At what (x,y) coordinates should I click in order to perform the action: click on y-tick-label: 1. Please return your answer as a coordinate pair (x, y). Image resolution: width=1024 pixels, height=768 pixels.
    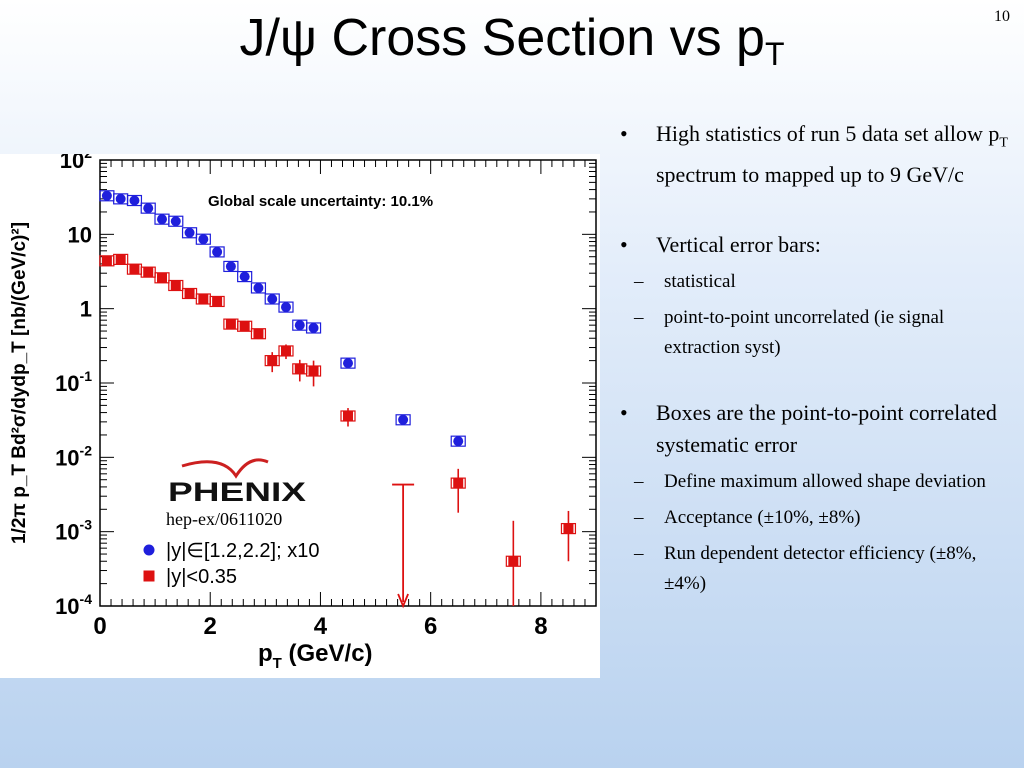
    Looking at the image, I should click on (86, 309).